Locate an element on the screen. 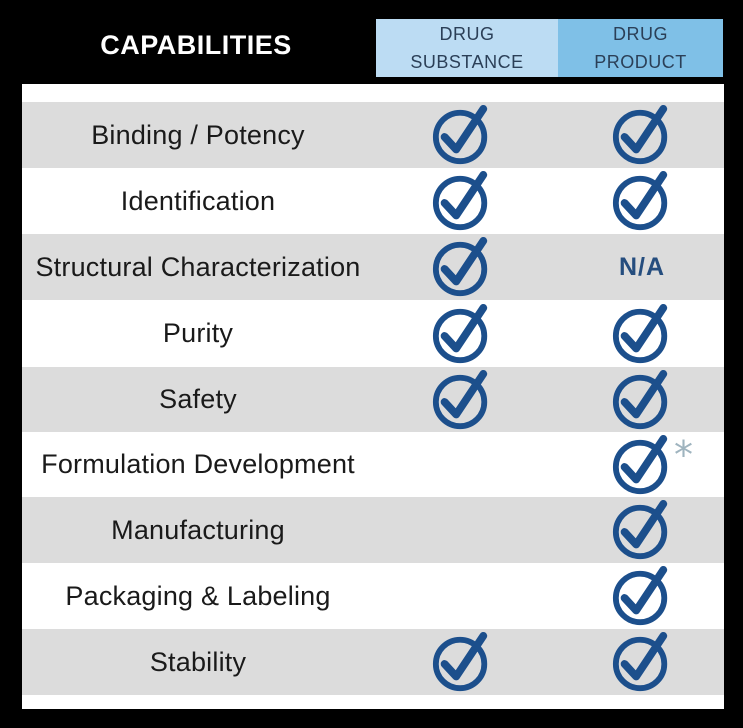 This screenshot has height=728, width=743. drug-product-header-line1: DRUG is located at coordinates (640, 34).